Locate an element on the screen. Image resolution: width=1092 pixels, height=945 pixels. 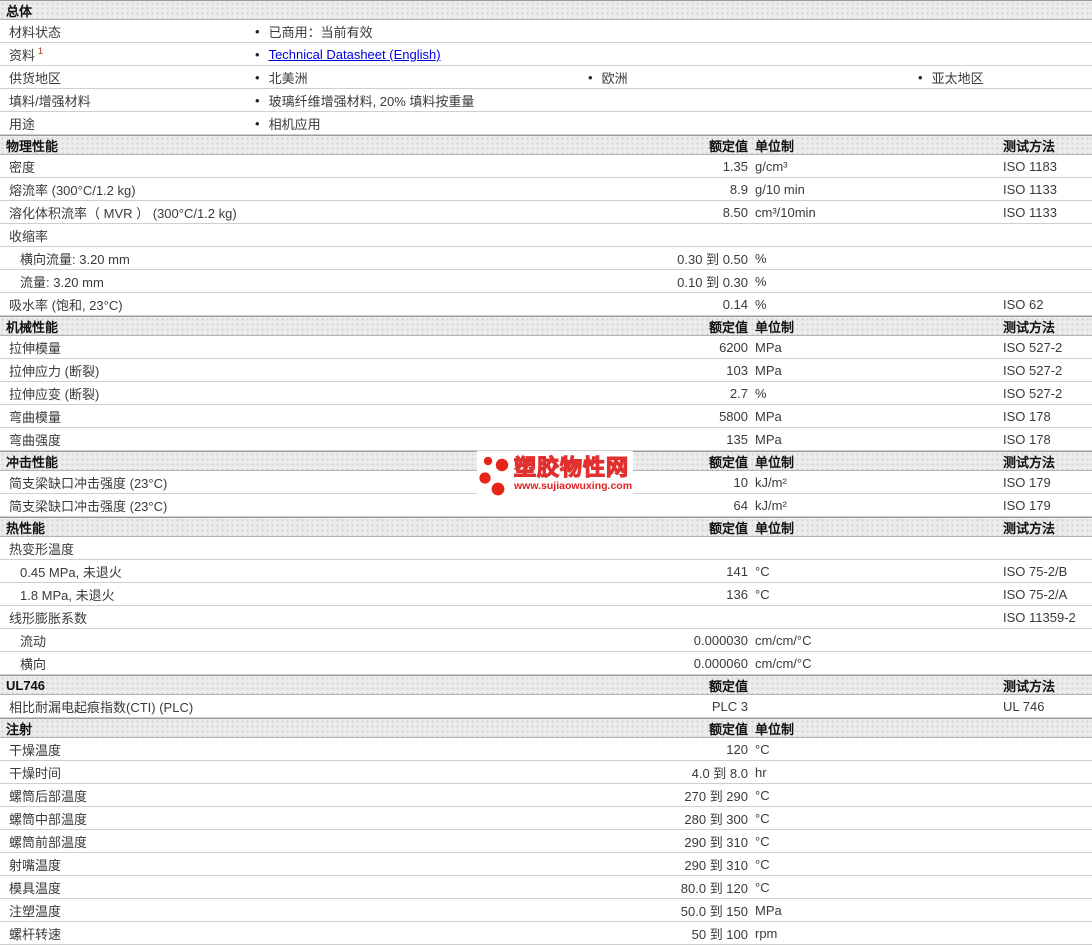
property-unit: cm/cm/°C is located at coordinates (783, 663).